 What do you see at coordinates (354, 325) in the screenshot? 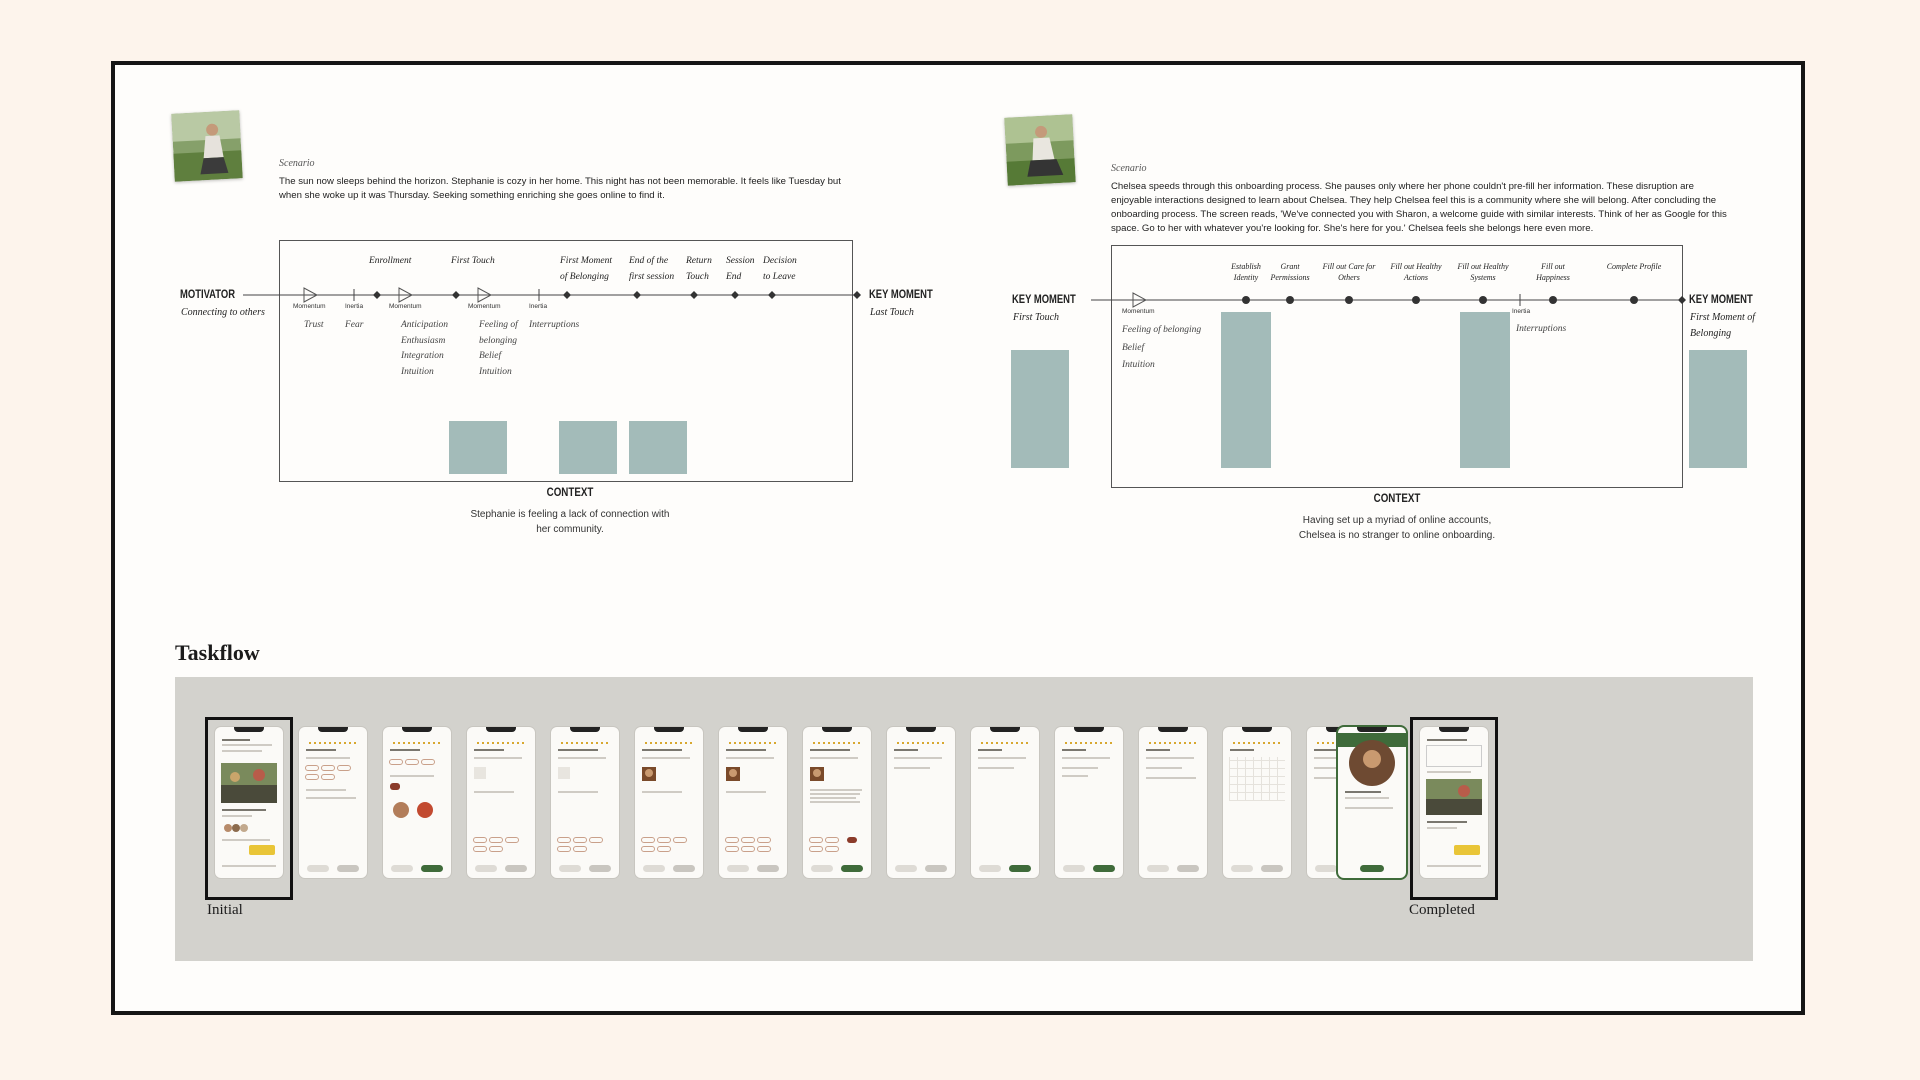
I see `feeling-fear: Fear` at bounding box center [354, 325].